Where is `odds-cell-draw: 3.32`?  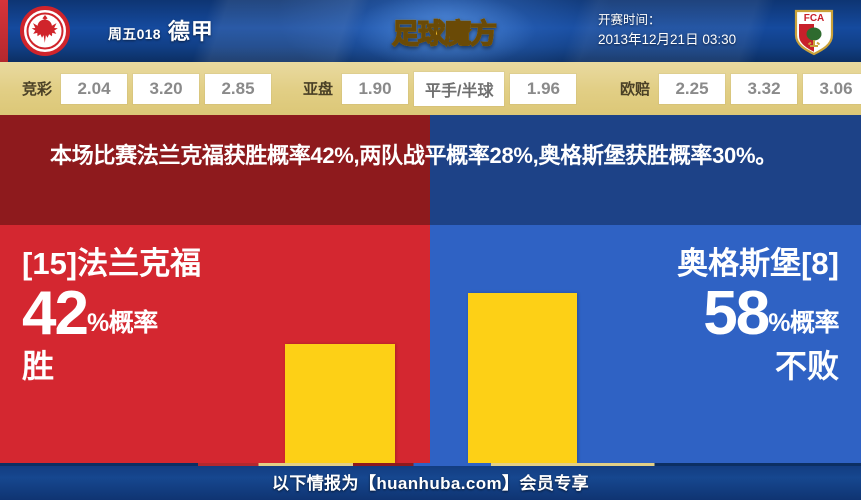 odds-cell-draw: 3.32 is located at coordinates (764, 88).